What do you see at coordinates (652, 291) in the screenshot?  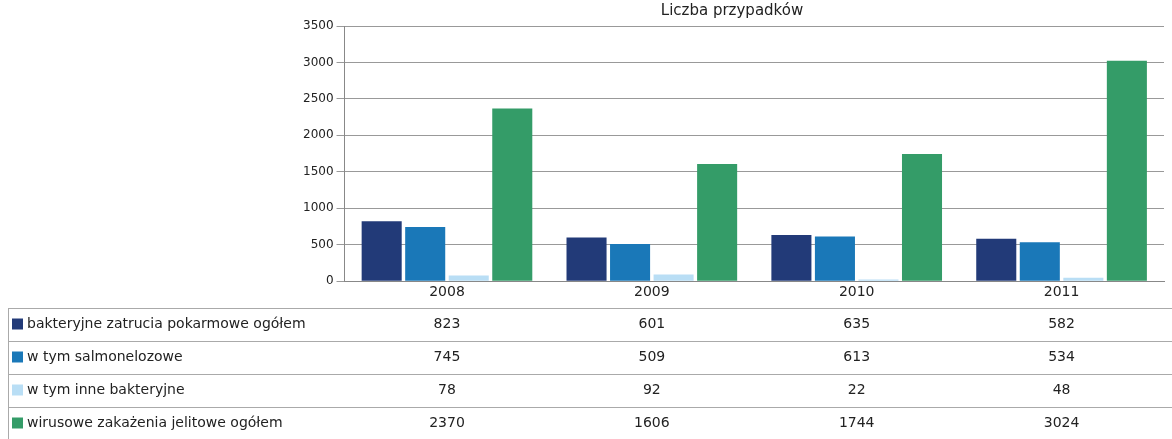 I see `x-tick-label: 2009` at bounding box center [652, 291].